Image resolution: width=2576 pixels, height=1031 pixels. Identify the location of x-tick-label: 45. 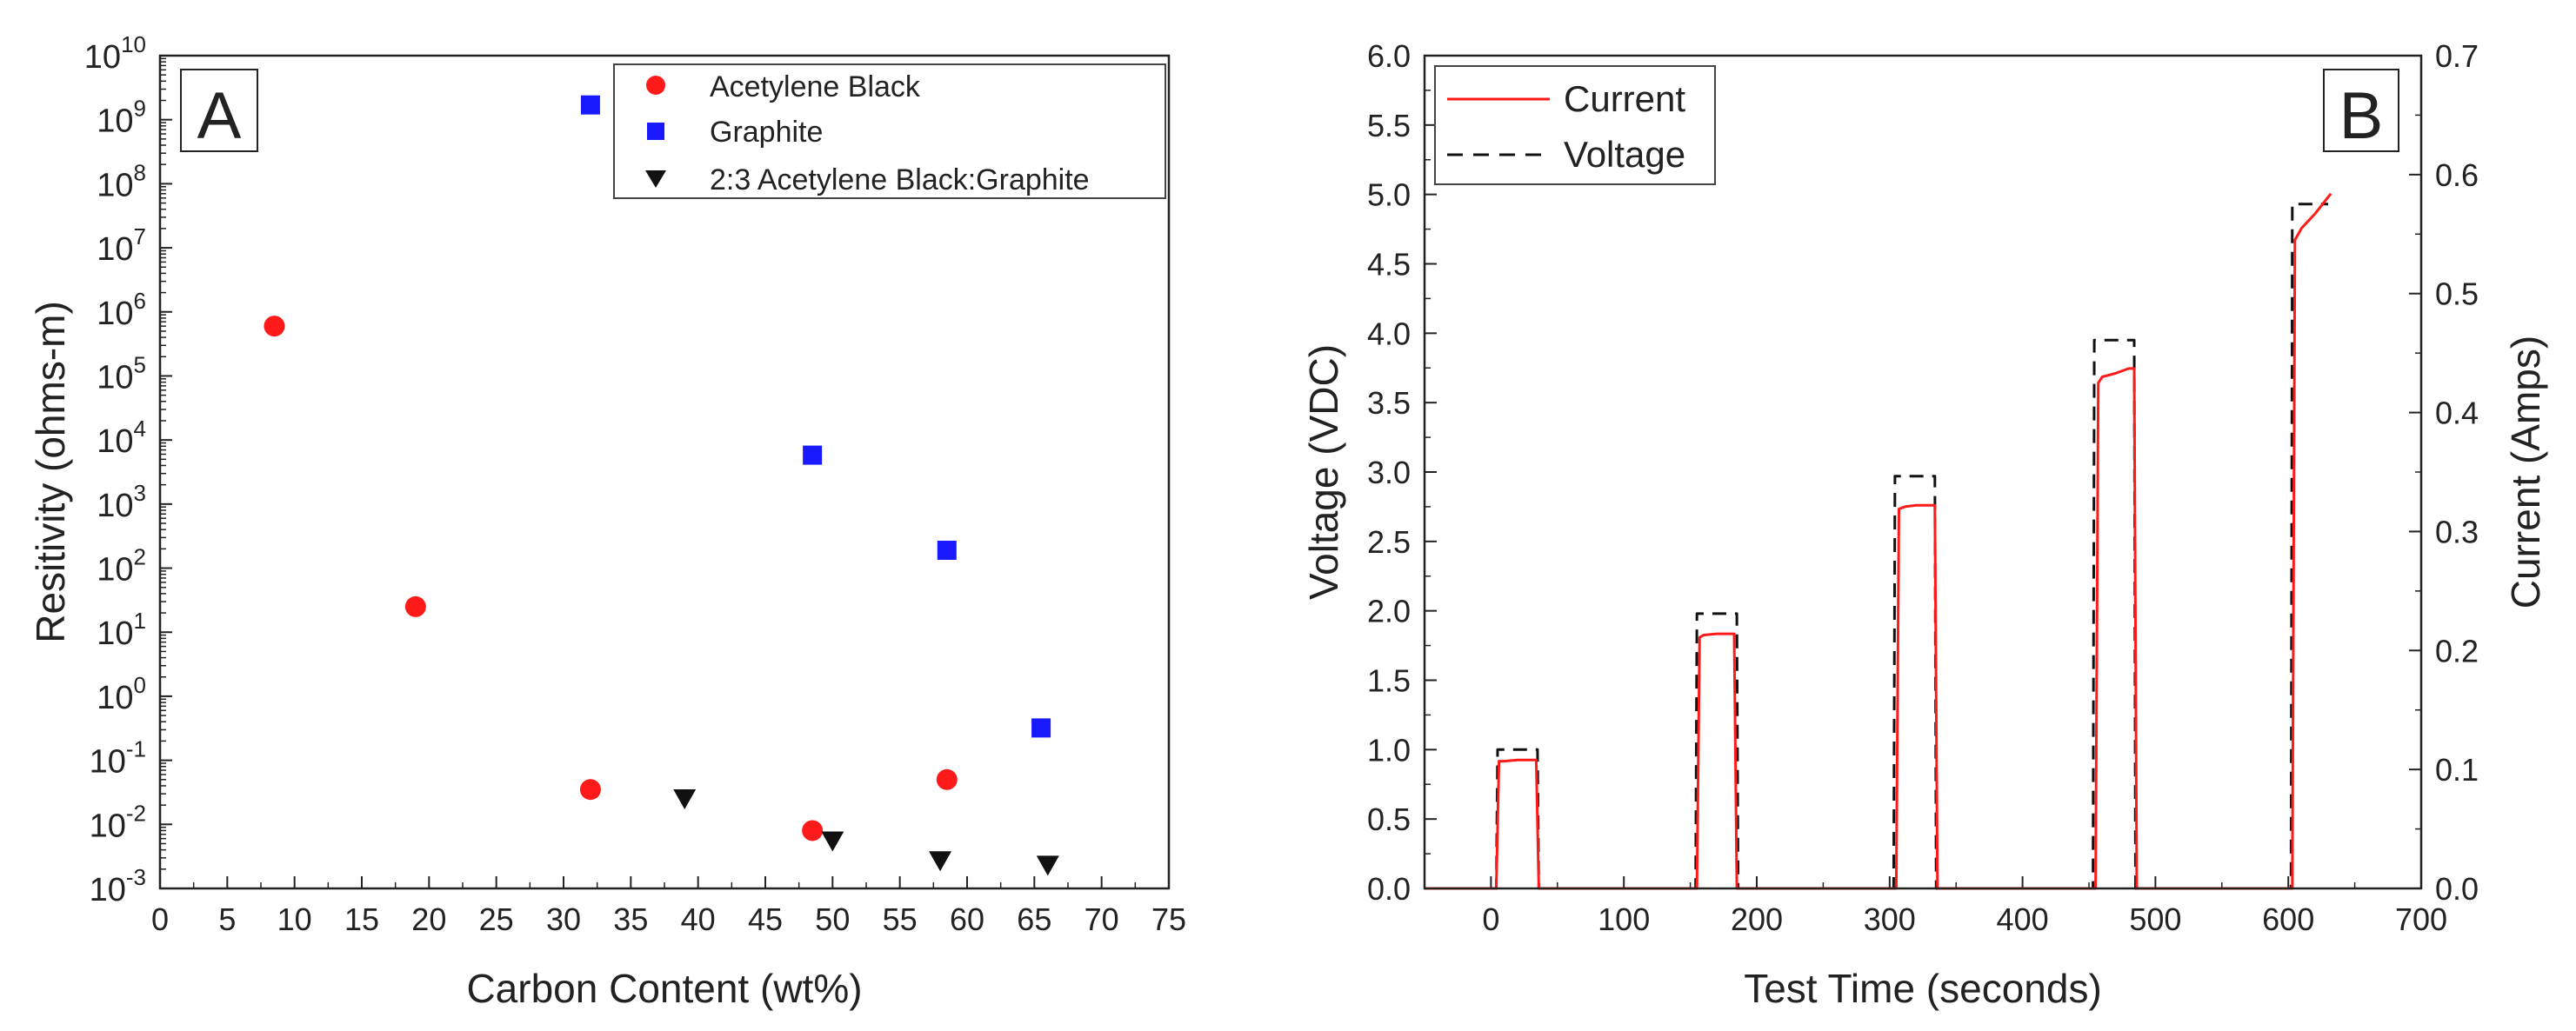
(765, 919).